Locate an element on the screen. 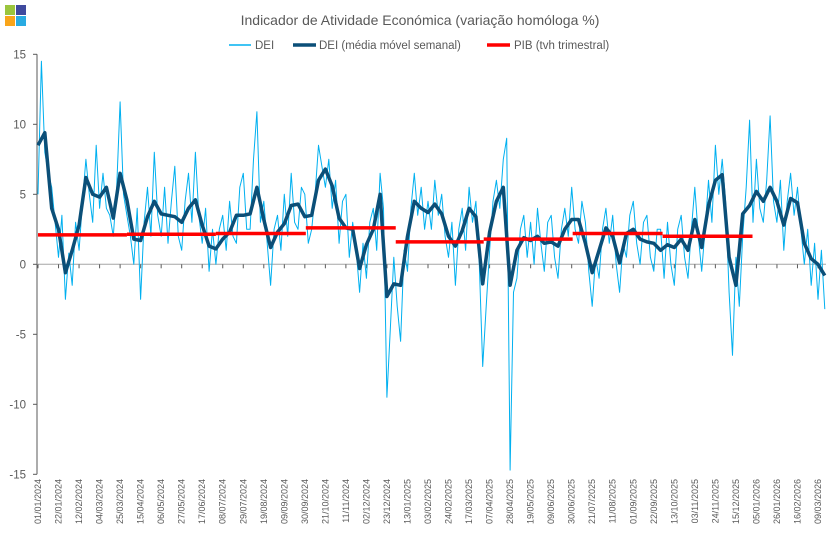 The width and height of the screenshot is (839, 556). x-tick-label: 13/01/2025 is located at coordinates (407, 501).